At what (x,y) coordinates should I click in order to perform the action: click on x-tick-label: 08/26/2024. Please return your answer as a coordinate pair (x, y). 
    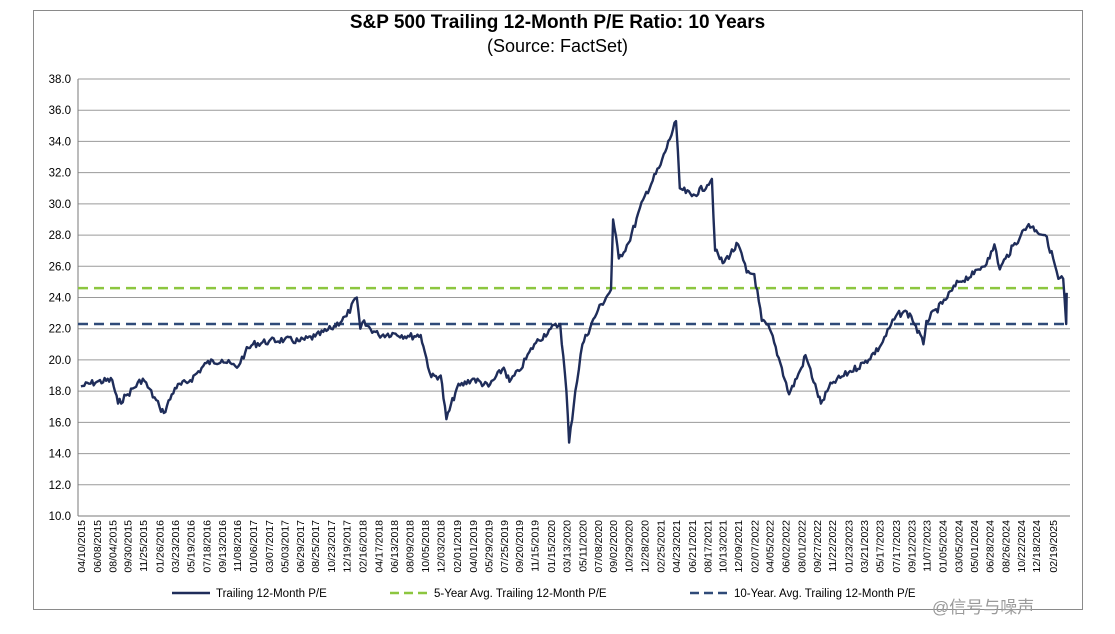
    Looking at the image, I should click on (1006, 546).